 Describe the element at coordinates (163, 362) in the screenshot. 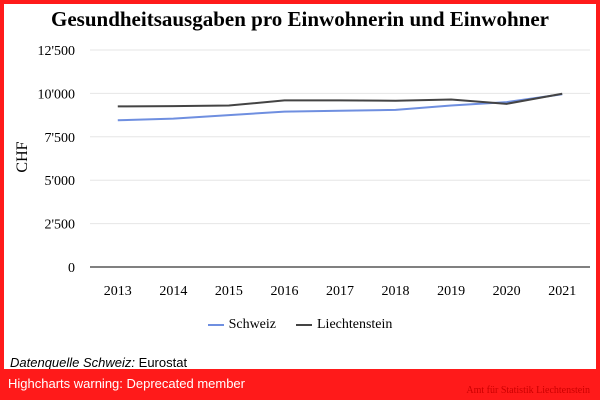

I see `source-value: Eurostat` at that location.